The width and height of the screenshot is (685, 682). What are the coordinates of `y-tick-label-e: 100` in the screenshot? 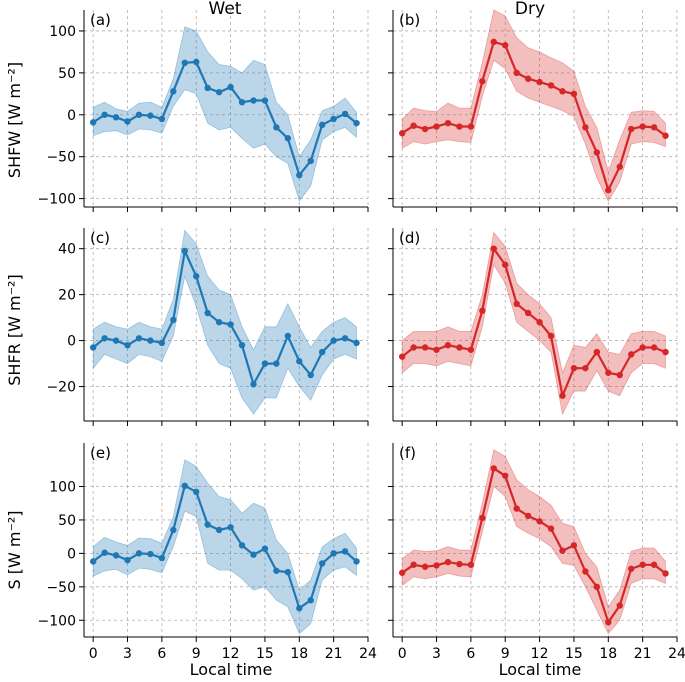 It's located at (62, 487).